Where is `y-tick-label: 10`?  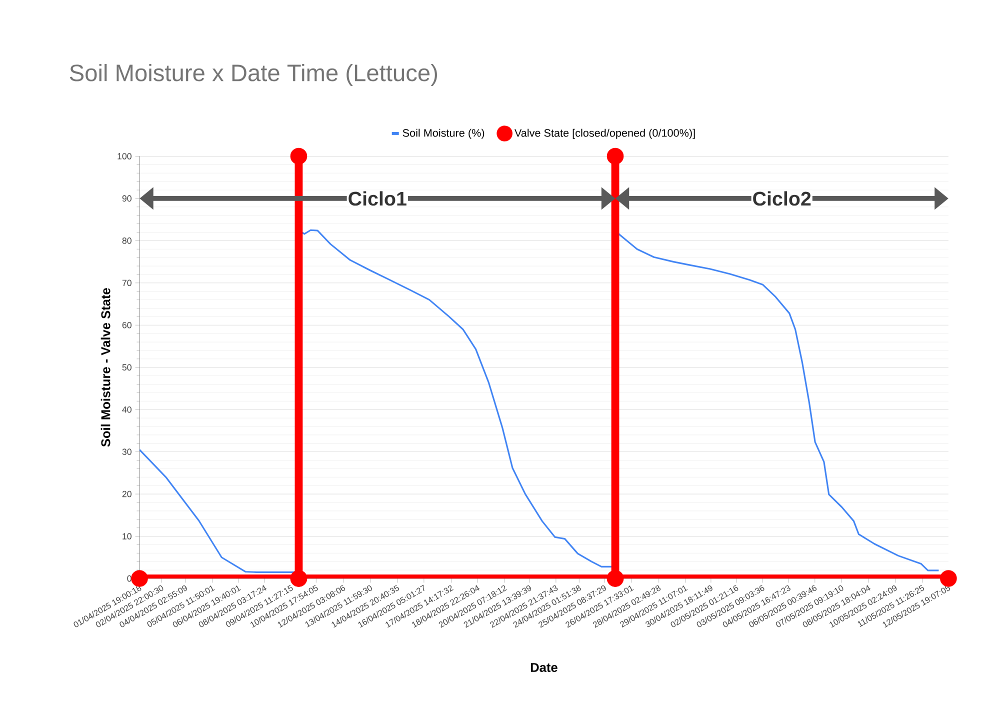 y-tick-label: 10 is located at coordinates (127, 536).